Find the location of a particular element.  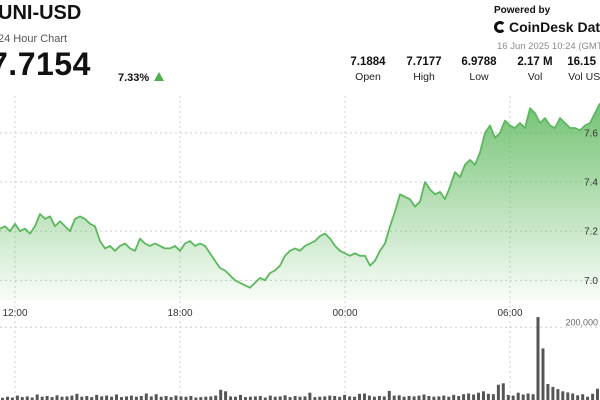

brand-name: CoinDesk Data is located at coordinates (554, 27).